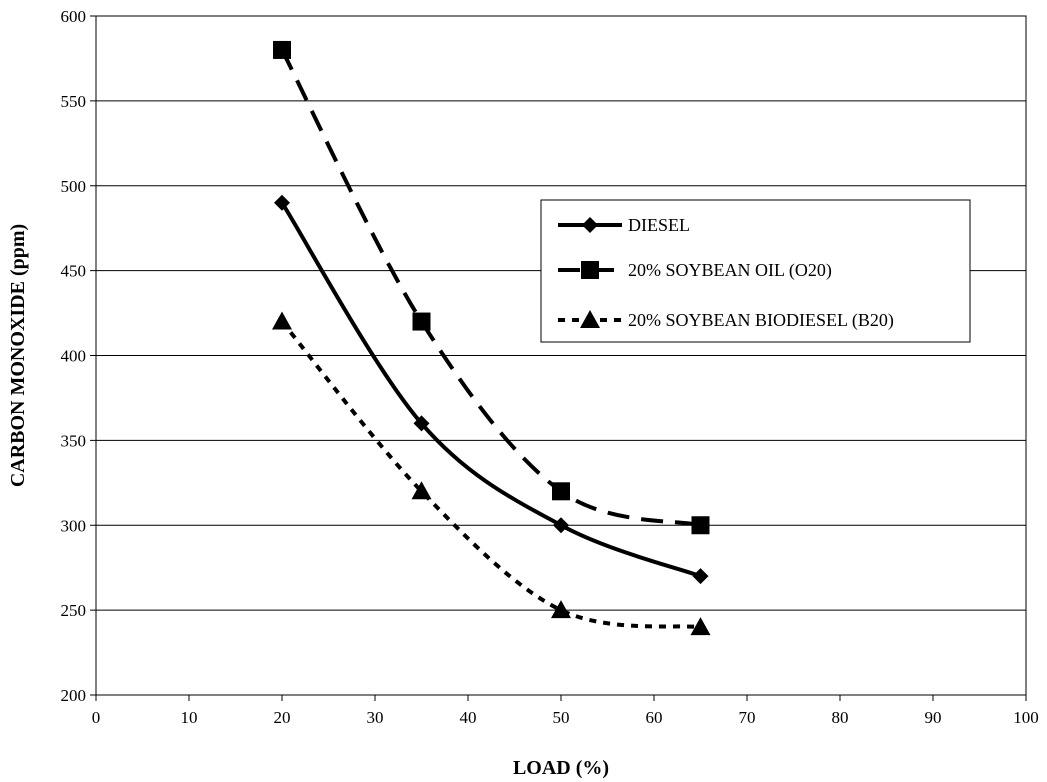  What do you see at coordinates (74, 186) in the screenshot?
I see `y-tick-label: 500` at bounding box center [74, 186].